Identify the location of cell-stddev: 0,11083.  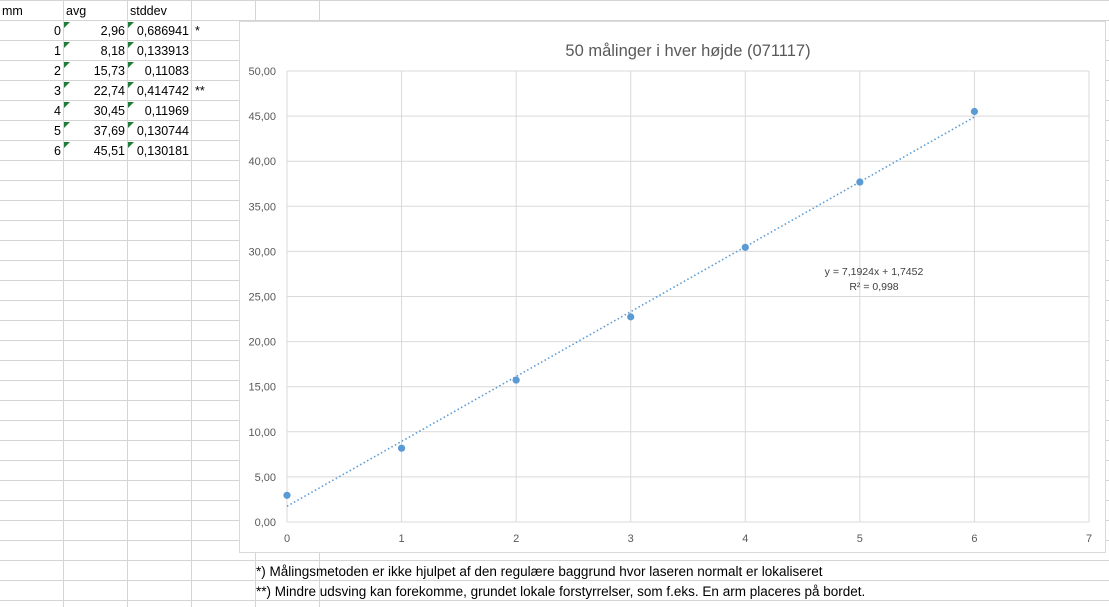
(166, 71).